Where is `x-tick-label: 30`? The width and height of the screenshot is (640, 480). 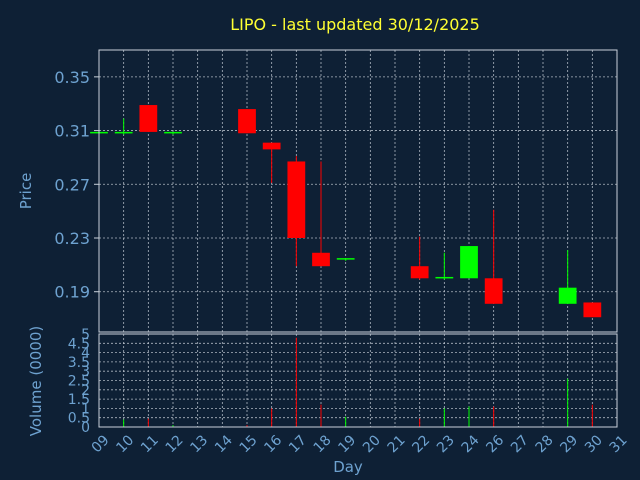
x-tick-label: 30 is located at coordinates (594, 444).